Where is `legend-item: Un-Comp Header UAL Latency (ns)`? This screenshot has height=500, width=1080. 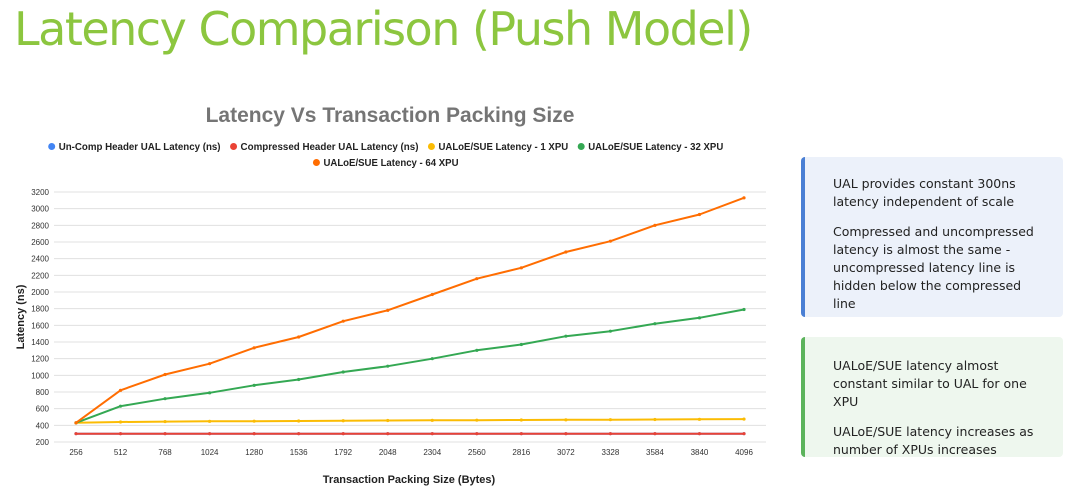 legend-item: Un-Comp Header UAL Latency (ns) is located at coordinates (134, 147).